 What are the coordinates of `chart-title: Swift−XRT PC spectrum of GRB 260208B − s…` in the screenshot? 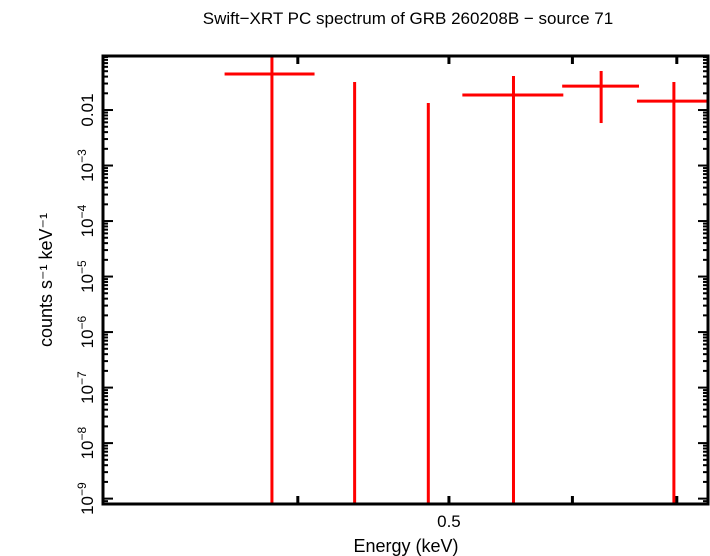 It's located at (408, 18).